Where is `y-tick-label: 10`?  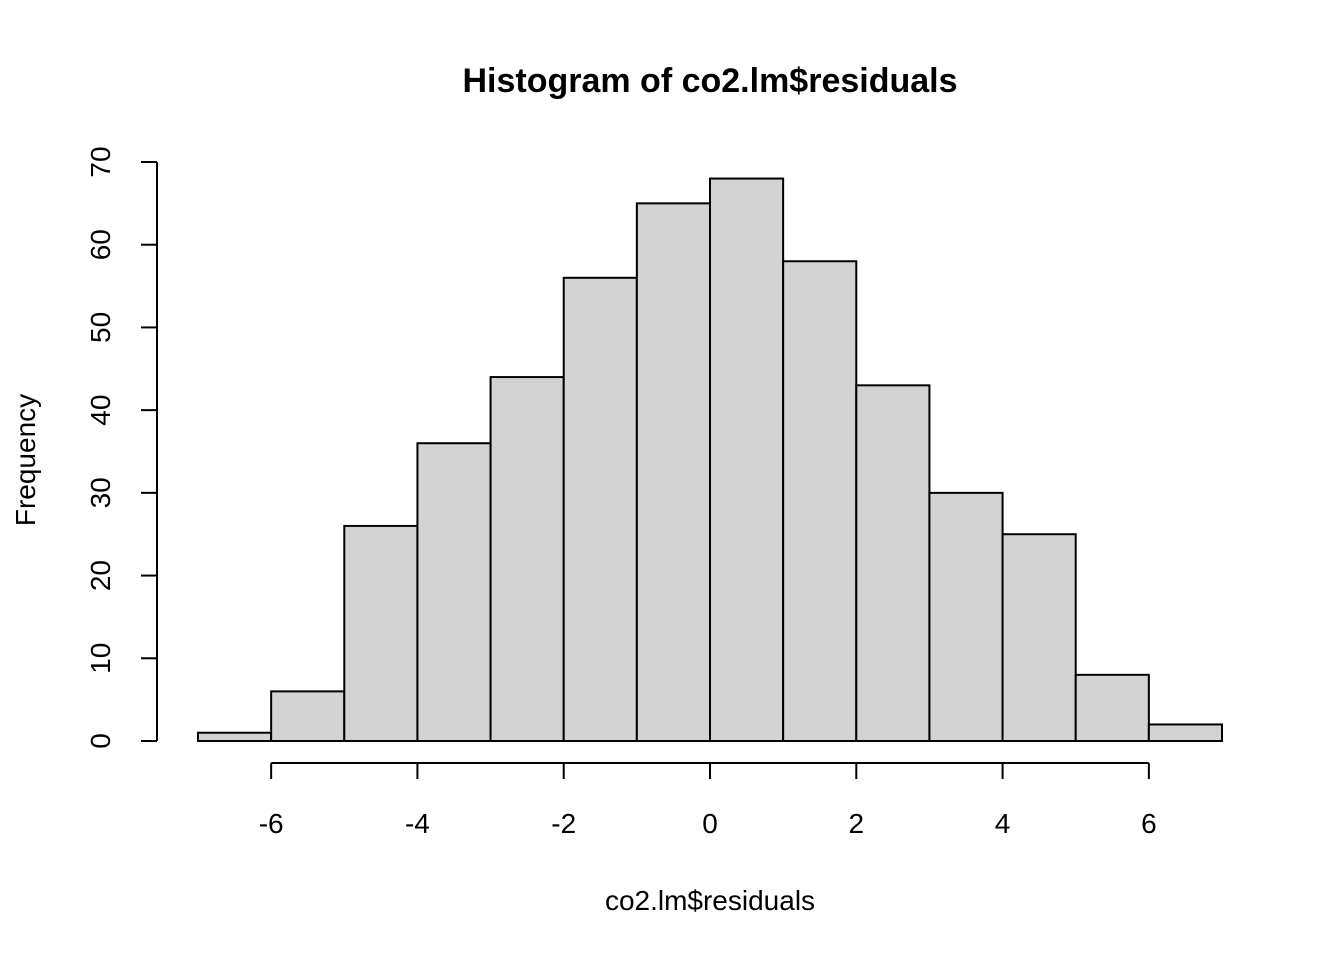
y-tick-label: 10 is located at coordinates (100, 658).